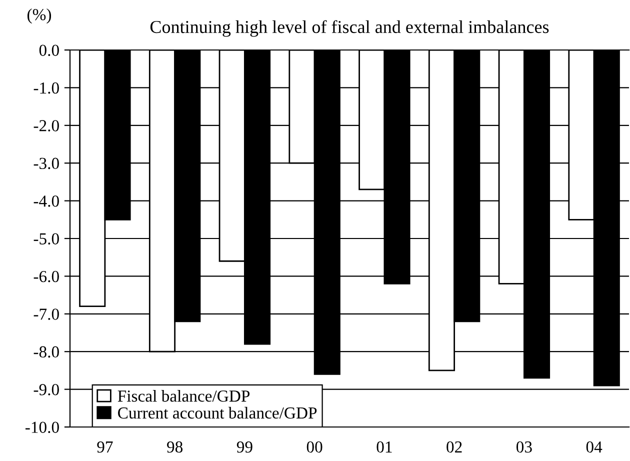 The image size is (630, 461). Describe the element at coordinates (46, 88) in the screenshot. I see `y-tick-label: -1.0` at that location.